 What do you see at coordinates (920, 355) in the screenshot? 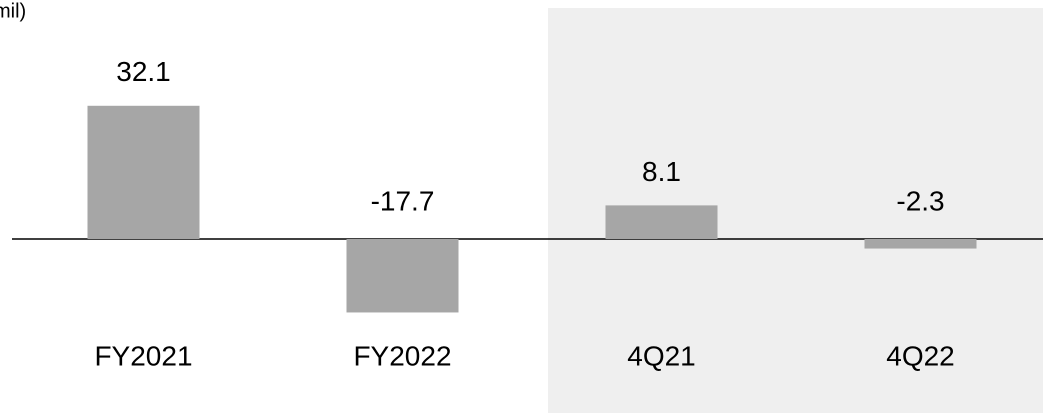
I see `x-tick-label: 4Q22` at bounding box center [920, 355].